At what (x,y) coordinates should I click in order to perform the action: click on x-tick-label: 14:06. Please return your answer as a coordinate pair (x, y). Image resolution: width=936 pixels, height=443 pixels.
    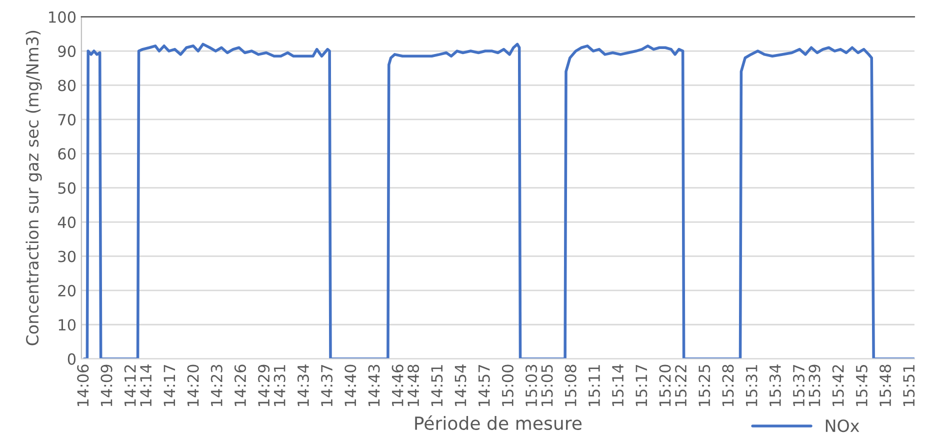
    Looking at the image, I should click on (83, 385).